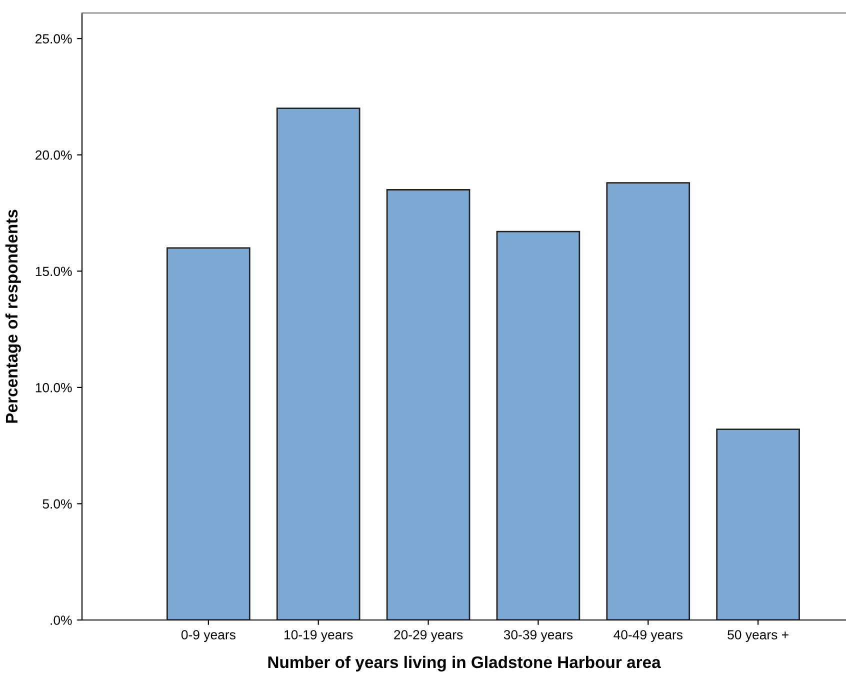  Describe the element at coordinates (208, 636) in the screenshot. I see `x-tick-label: 0-9 years` at that location.